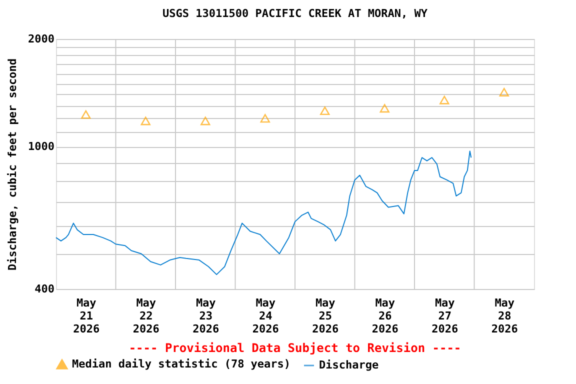 This screenshot has height=384, width=576. Describe the element at coordinates (146, 316) in the screenshot. I see `x-tick-label: May 22 2026` at that location.